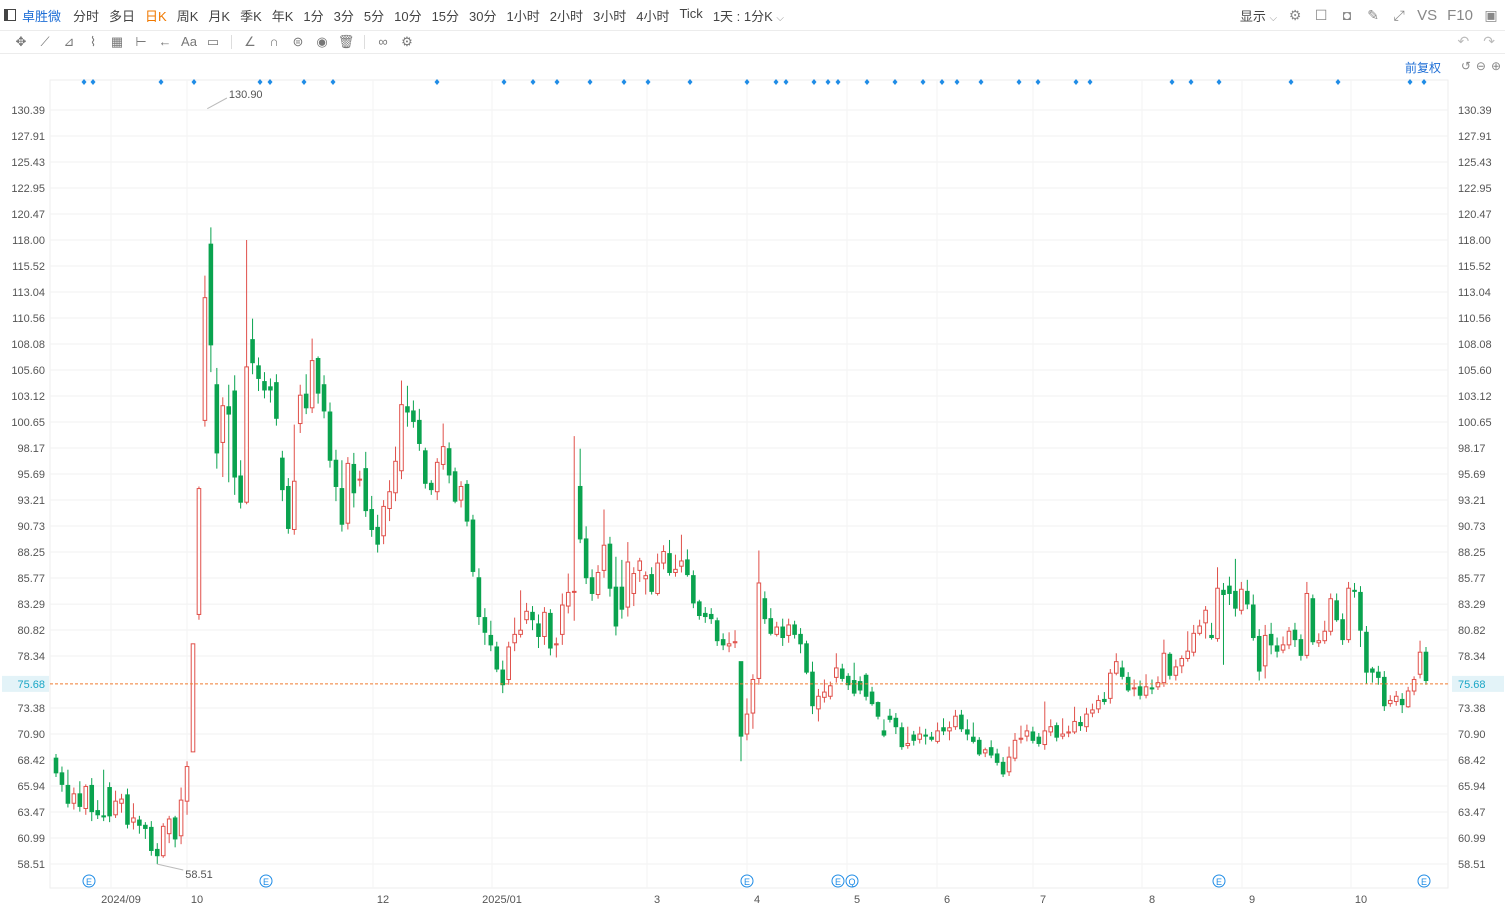  I want to click on adjust-mode-button: 前复权, so click(1422, 68).